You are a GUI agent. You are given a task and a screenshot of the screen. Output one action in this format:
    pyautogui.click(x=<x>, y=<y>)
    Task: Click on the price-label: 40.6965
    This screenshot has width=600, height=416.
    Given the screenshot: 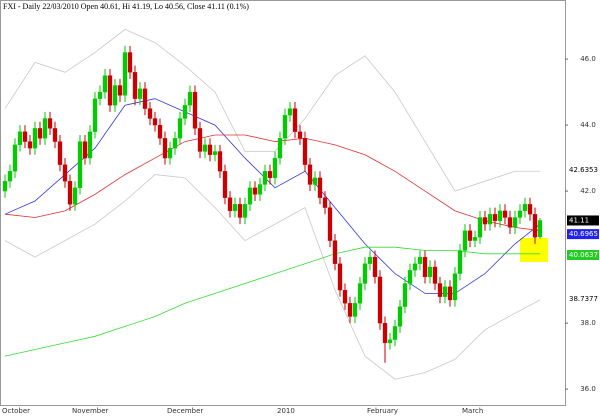 What is the action you would take?
    pyautogui.click(x=583, y=234)
    